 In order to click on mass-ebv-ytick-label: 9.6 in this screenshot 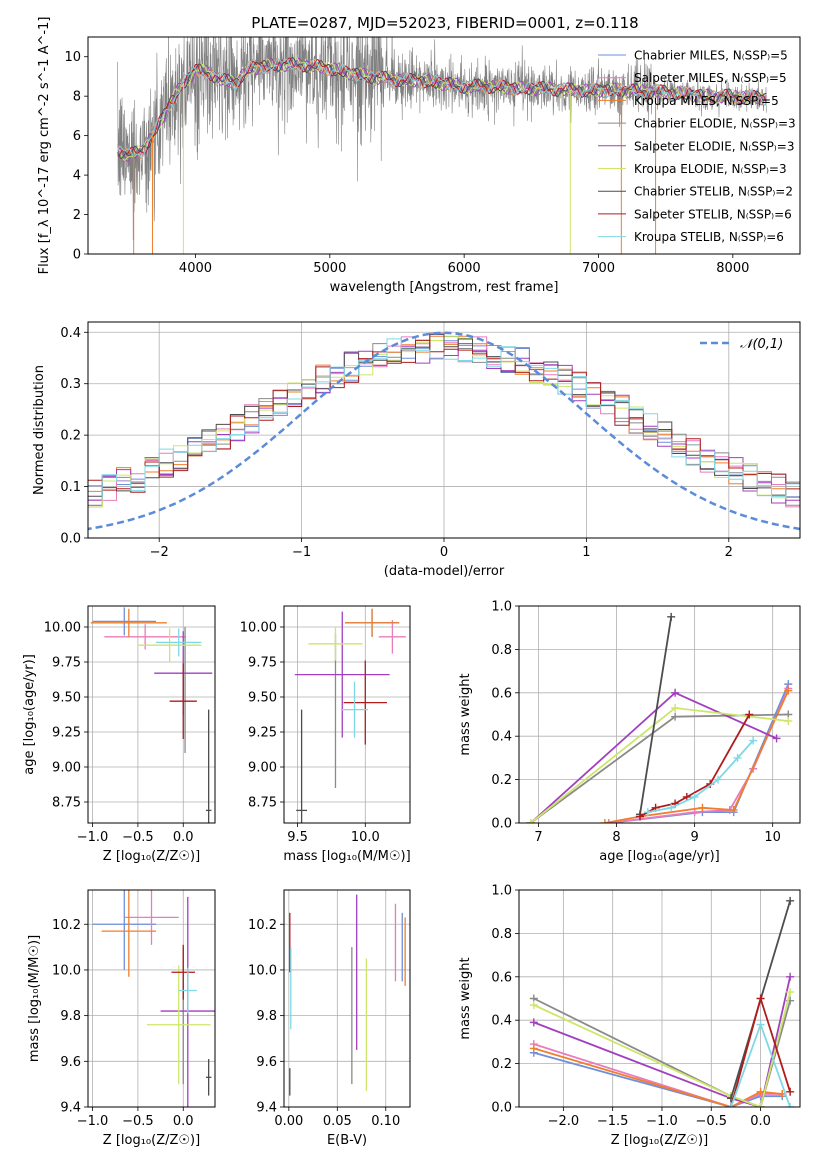, I will do `click(266, 1062)`.